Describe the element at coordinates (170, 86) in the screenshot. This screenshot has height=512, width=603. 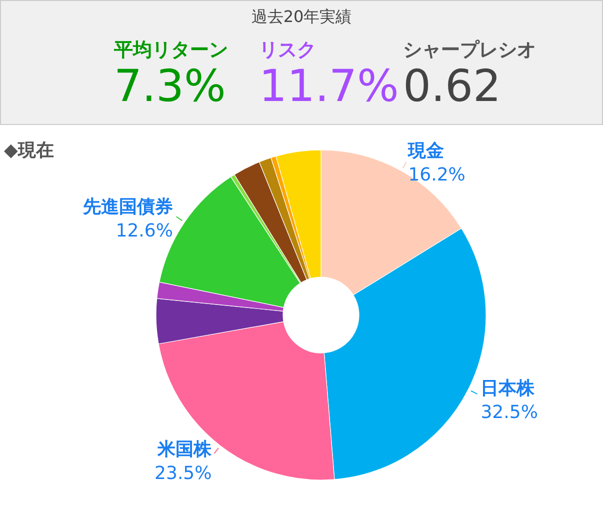
I see `text: 7.3%` at that location.